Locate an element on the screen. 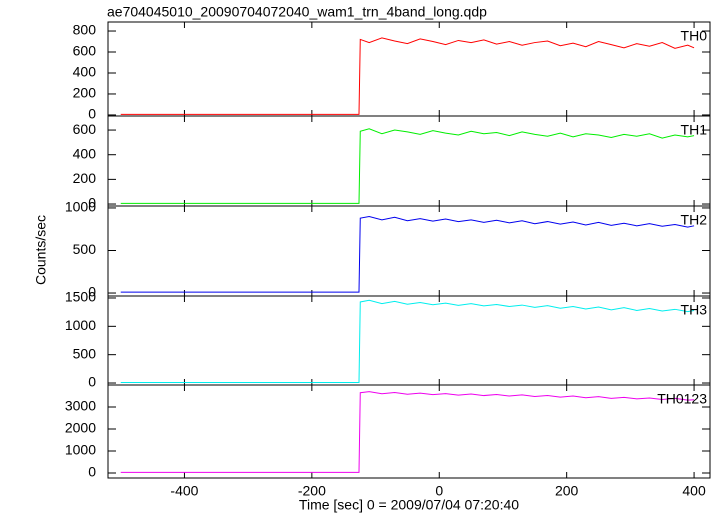  legend-label: TH0 is located at coordinates (694, 36).